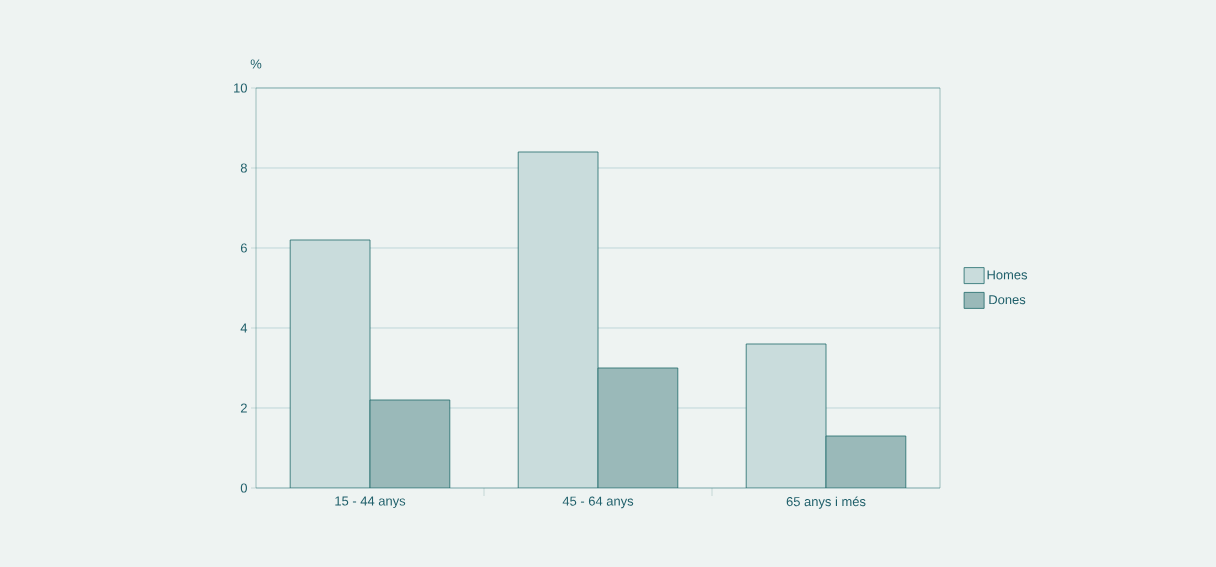 Image resolution: width=1216 pixels, height=567 pixels. Describe the element at coordinates (244, 328) in the screenshot. I see `y-tick-label: 4` at that location.